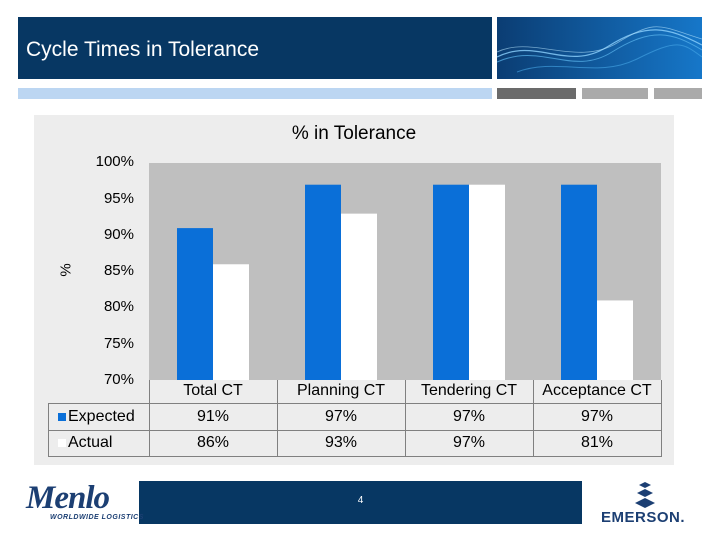 The height and width of the screenshot is (540, 720). I want to click on legend-label-expected: Expected, so click(101, 416).